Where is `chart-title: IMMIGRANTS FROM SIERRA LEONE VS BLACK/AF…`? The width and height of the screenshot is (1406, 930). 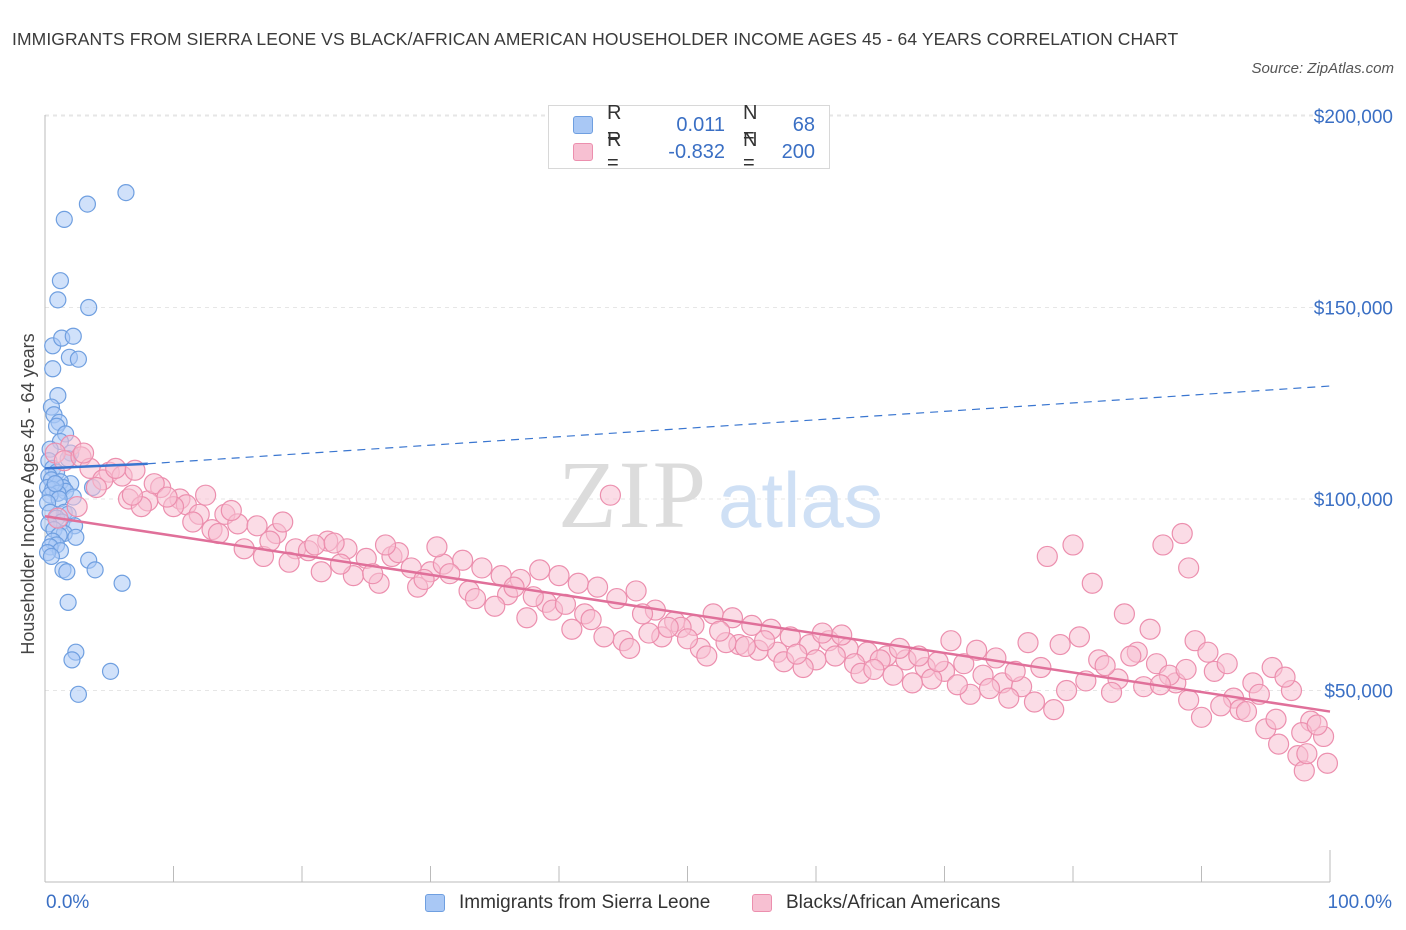
chart-title: IMMIGRANTS FROM SIERRA LEONE VS BLACK/AF… is located at coordinates (595, 39).